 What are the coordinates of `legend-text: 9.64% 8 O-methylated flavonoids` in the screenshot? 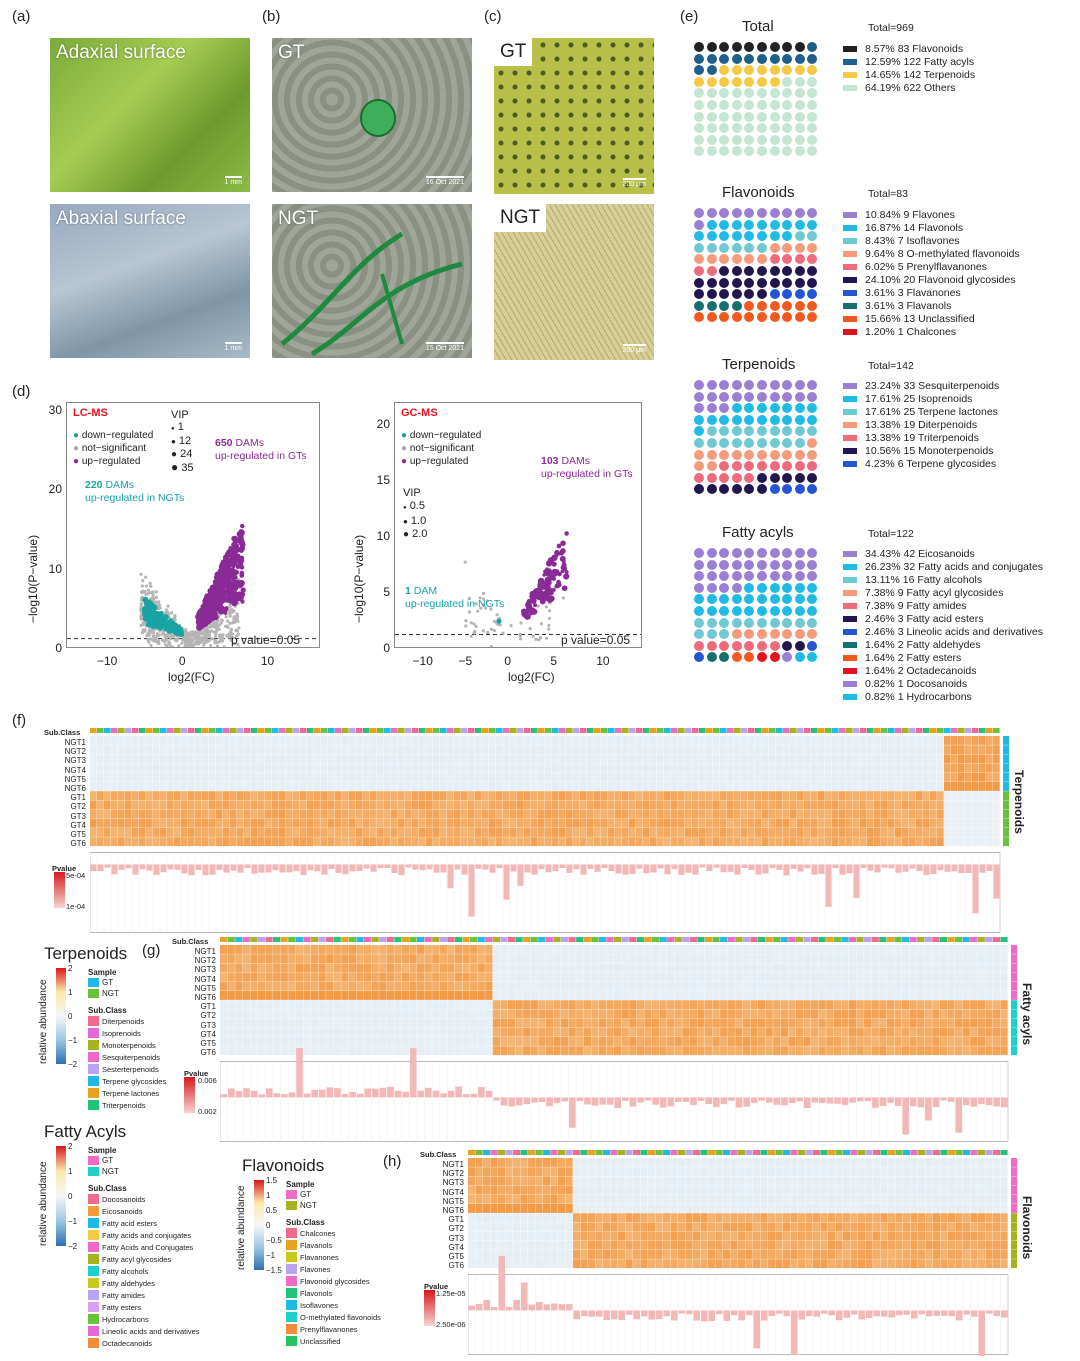 It's located at (942, 253).